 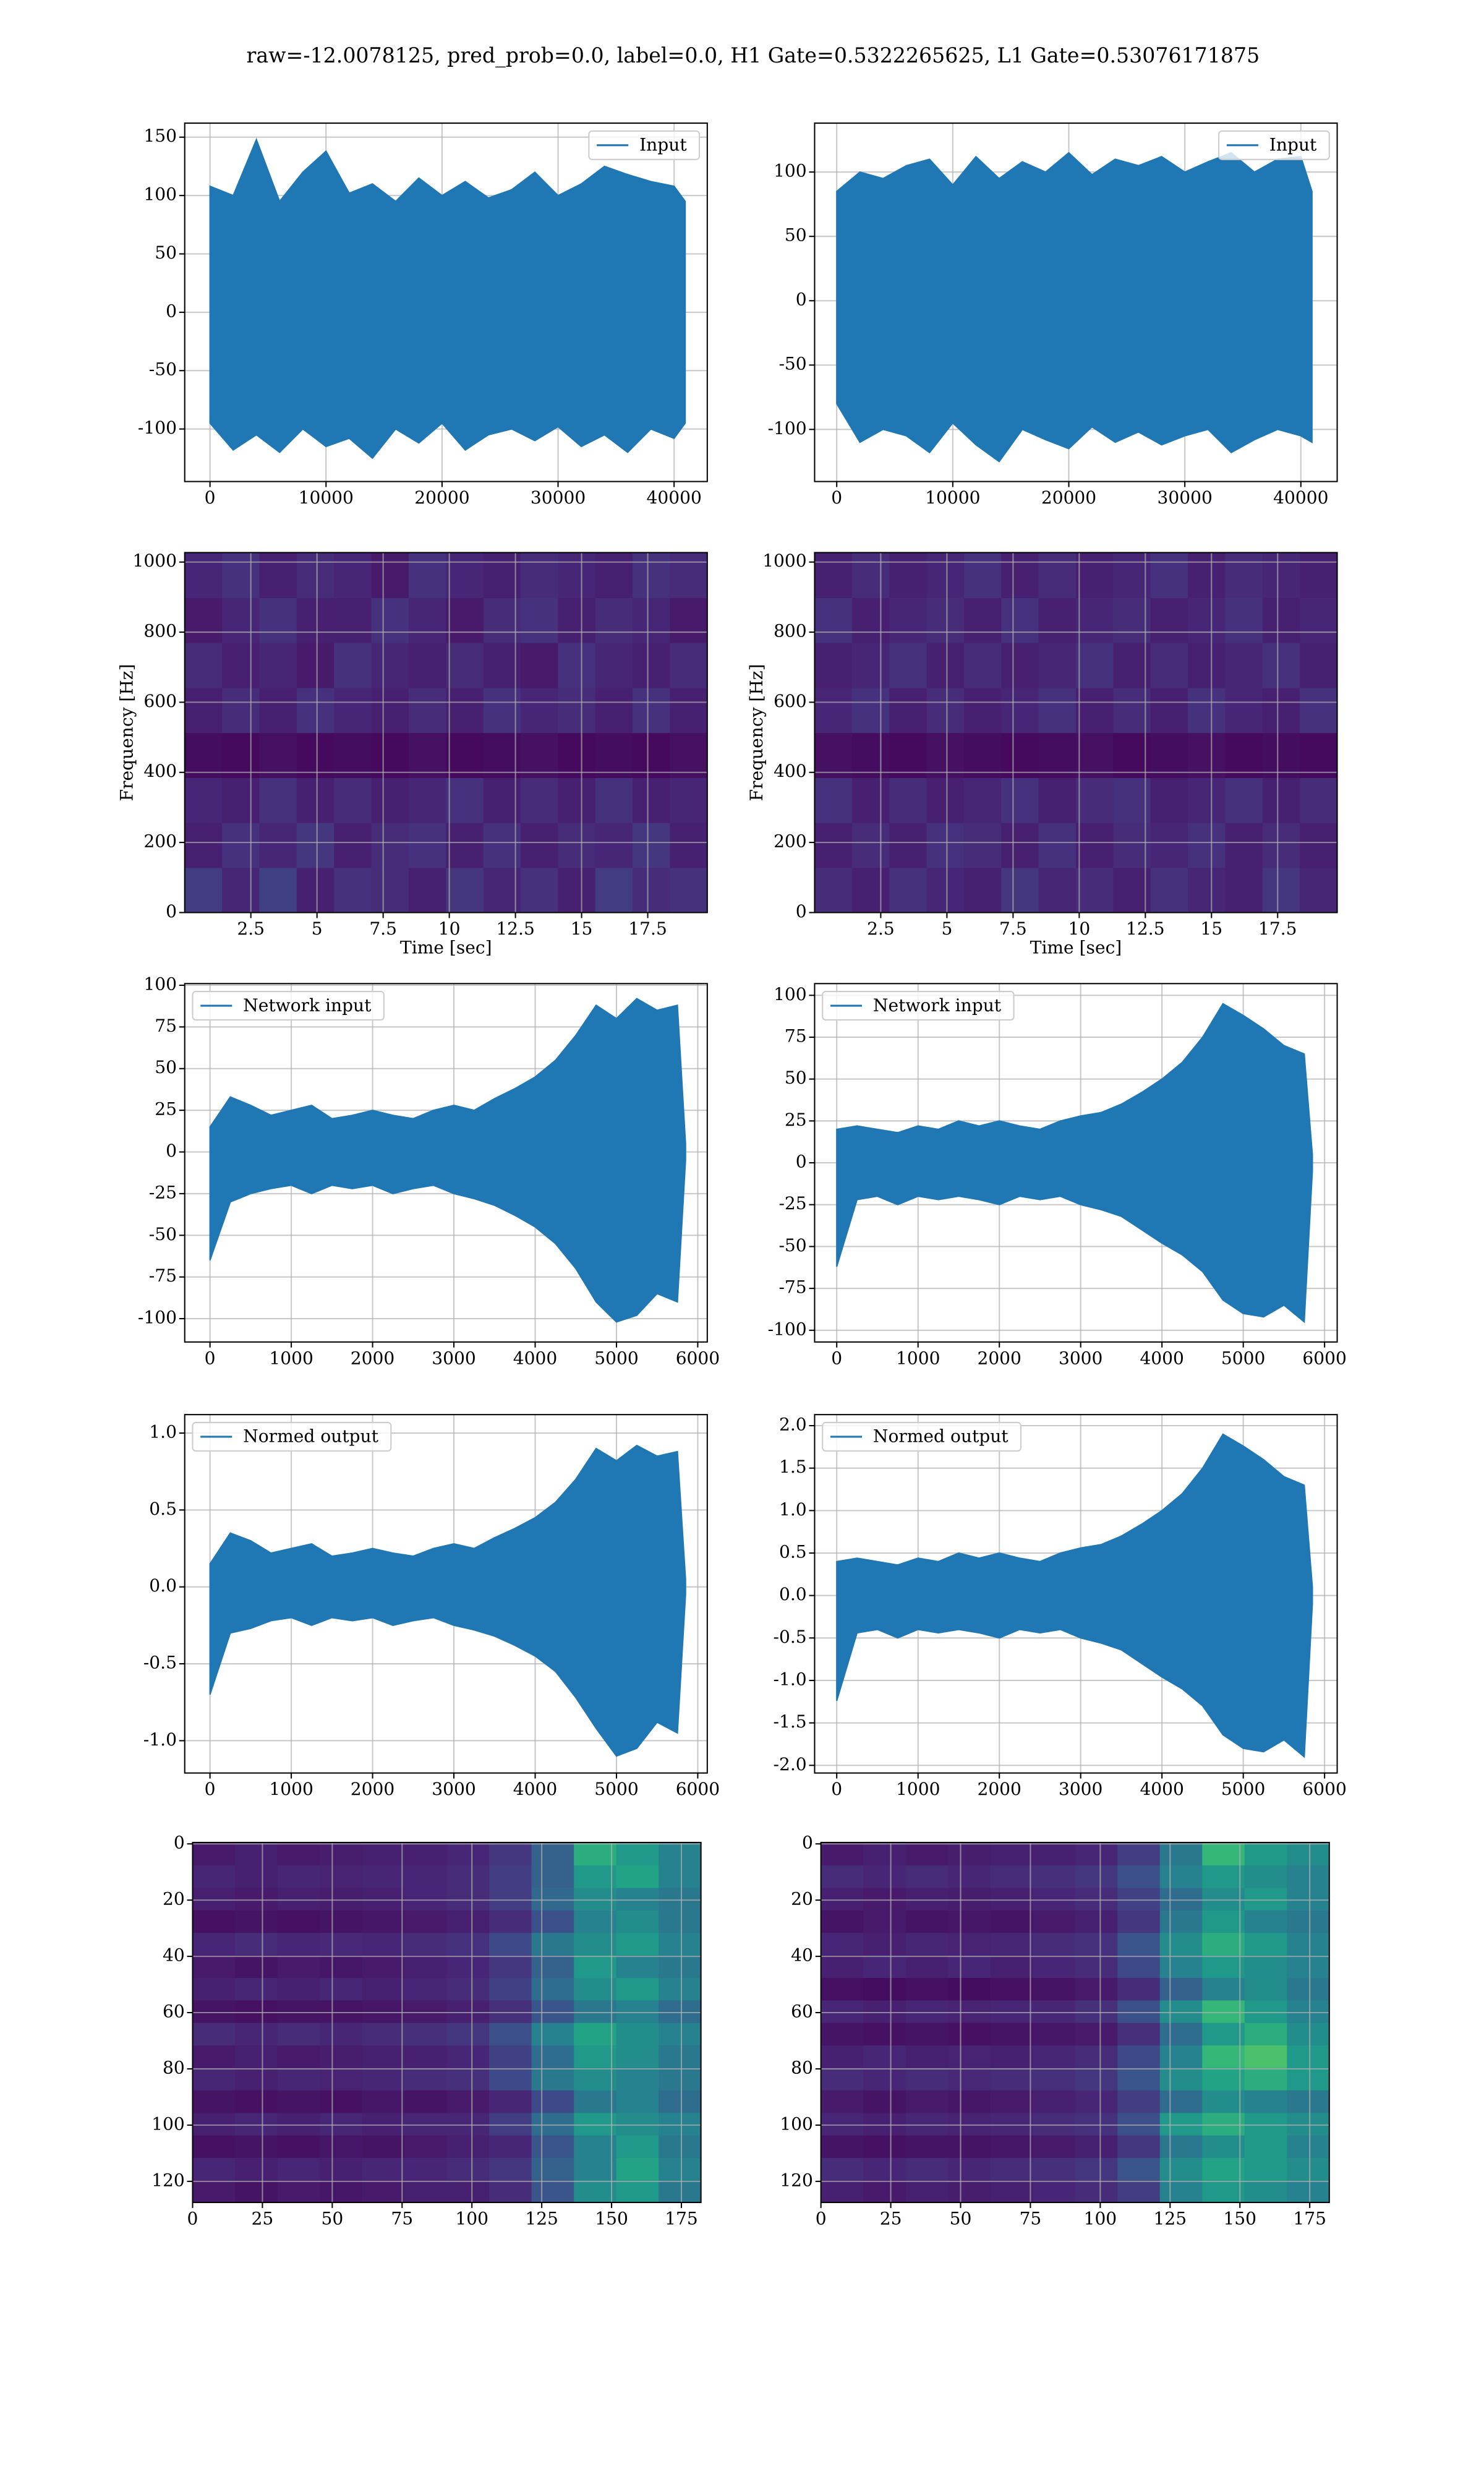 What do you see at coordinates (445, 732) in the screenshot?
I see `plot-area` at bounding box center [445, 732].